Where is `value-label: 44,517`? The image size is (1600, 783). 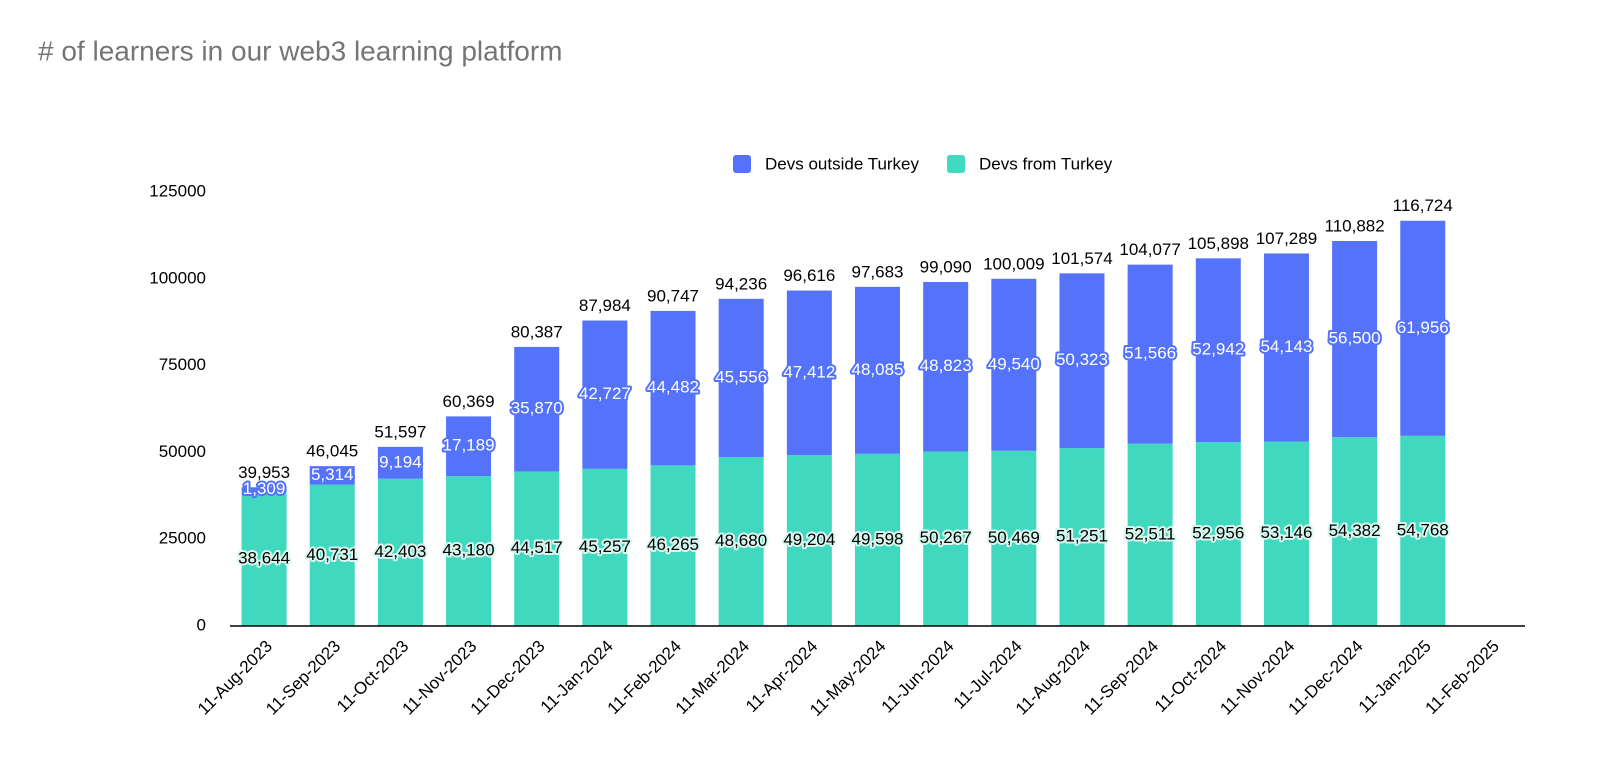 value-label: 44,517 is located at coordinates (537, 547).